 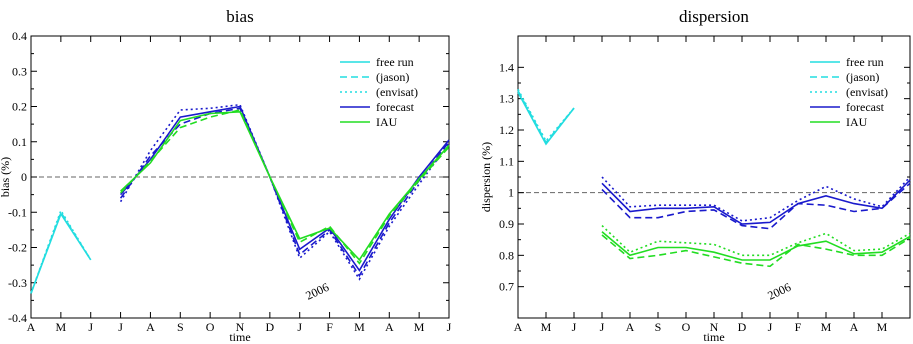 What do you see at coordinates (506, 224) in the screenshot?
I see `y-tick-label: 0.9` at bounding box center [506, 224].